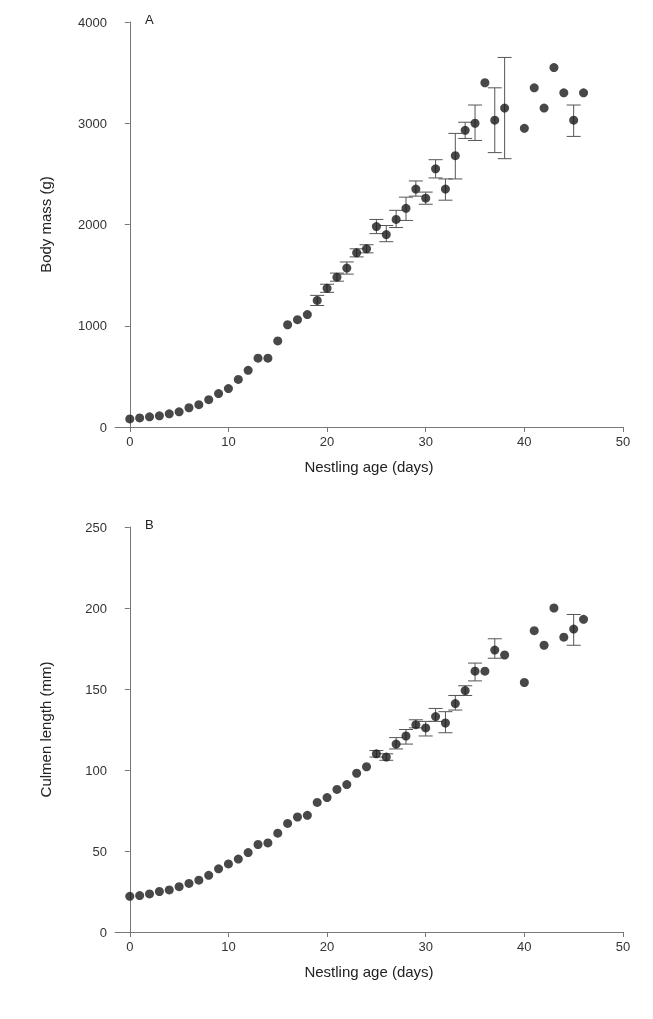 Image resolution: width=653 pixels, height=1019 pixels. I want to click on y-tick-label: 250, so click(96, 527).